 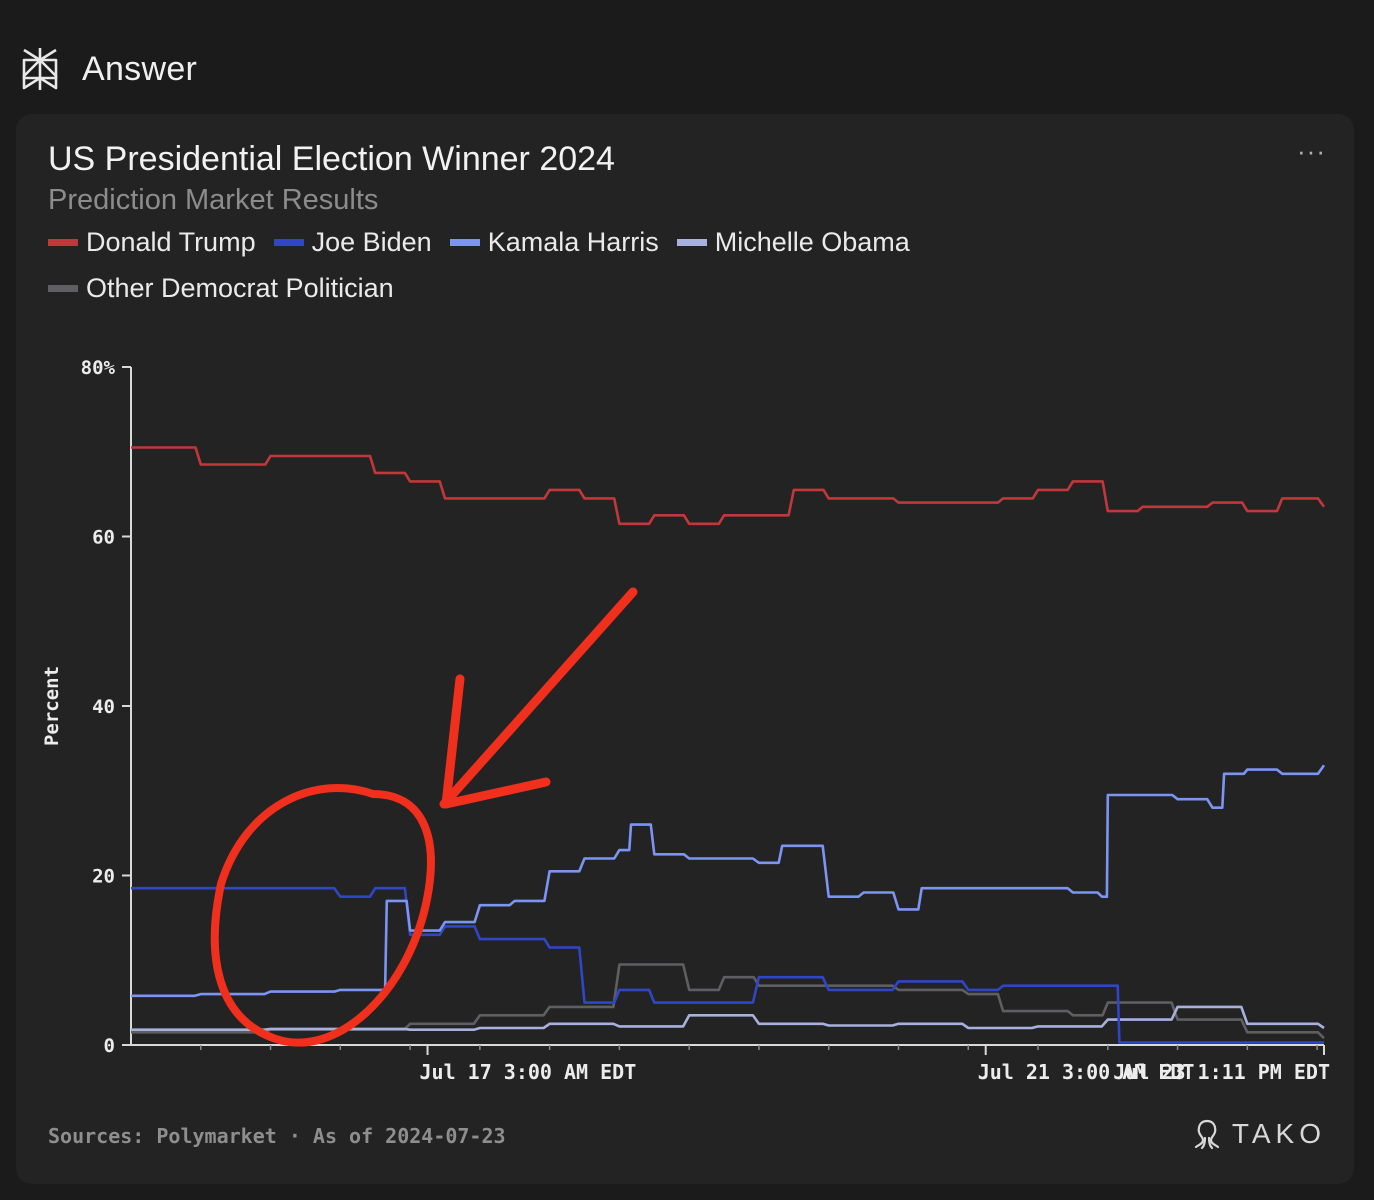 I want to click on page-title: Answer, so click(x=140, y=68).